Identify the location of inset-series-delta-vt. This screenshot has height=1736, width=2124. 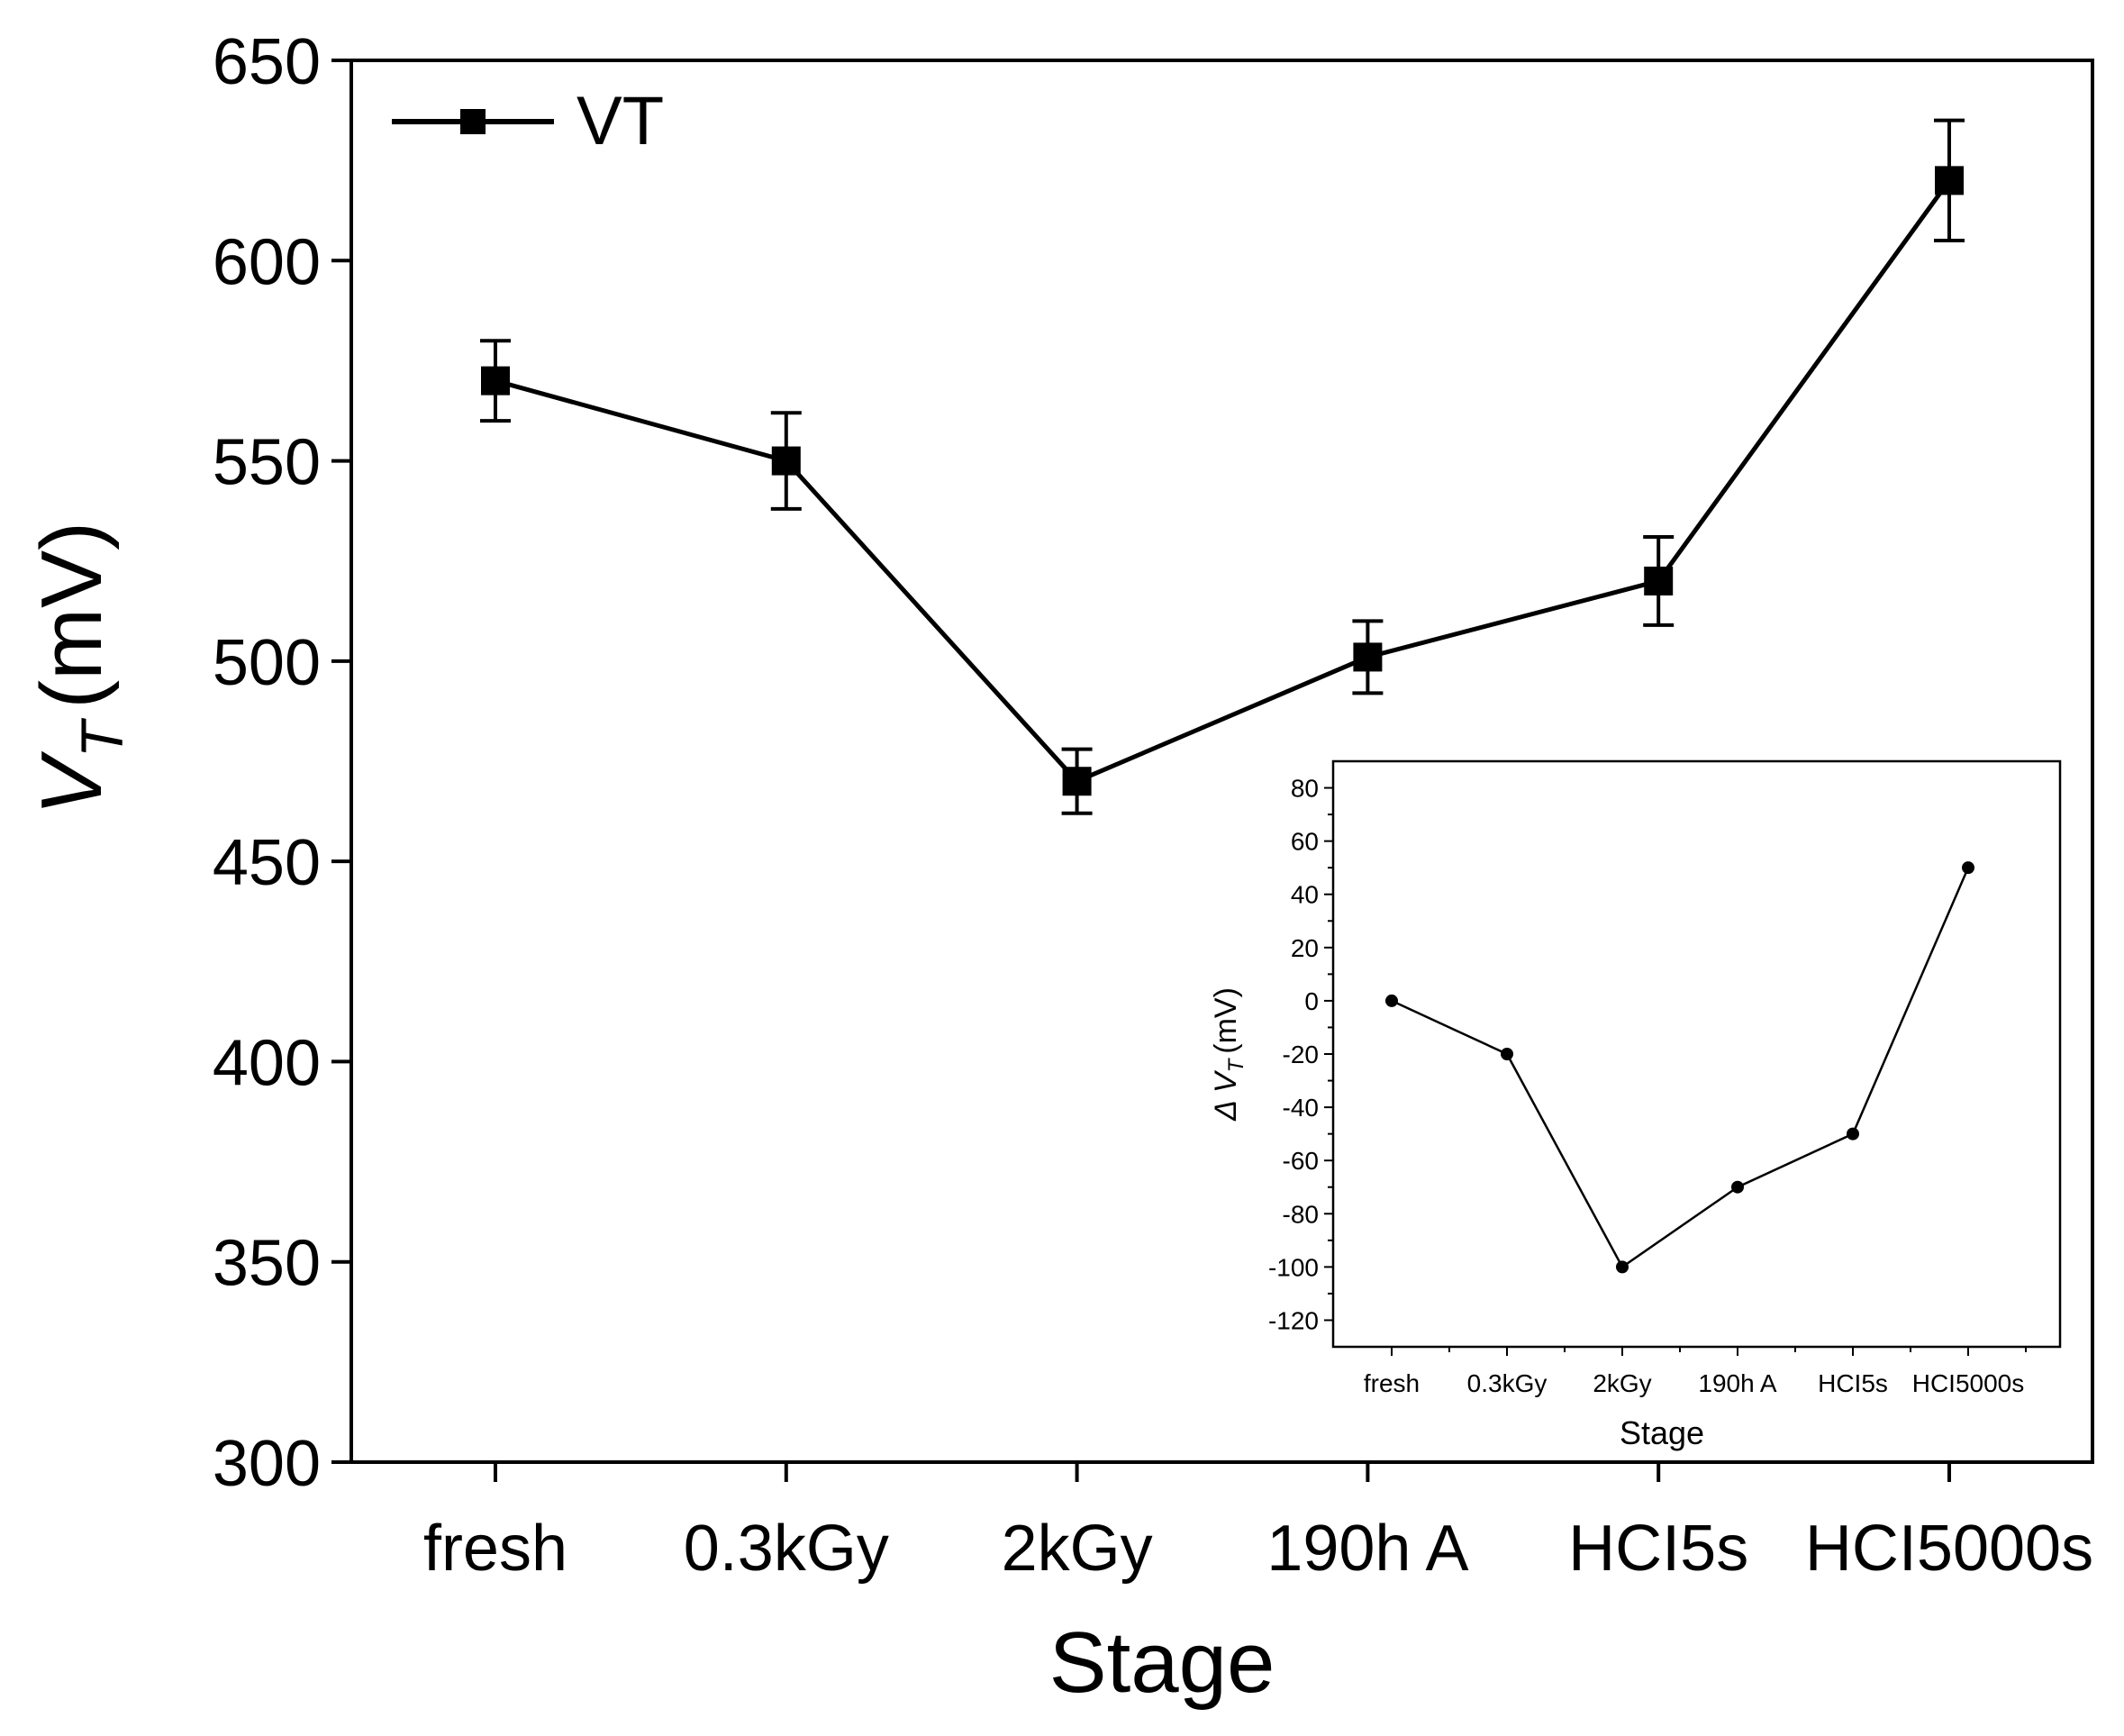
(1679, 1067).